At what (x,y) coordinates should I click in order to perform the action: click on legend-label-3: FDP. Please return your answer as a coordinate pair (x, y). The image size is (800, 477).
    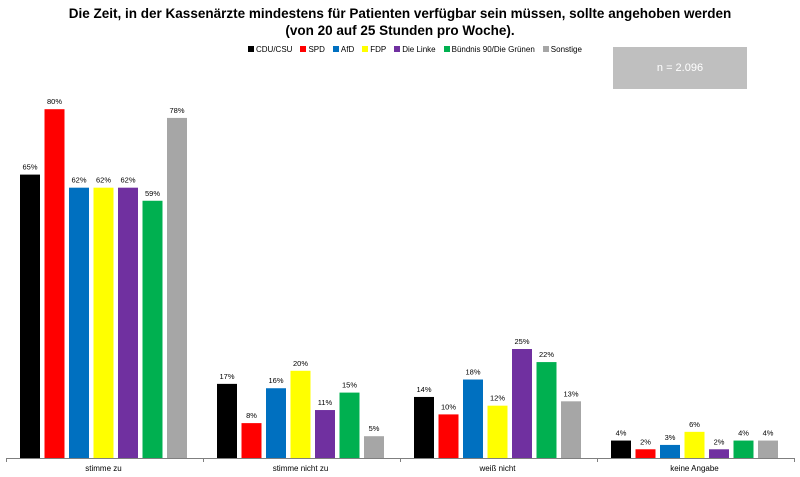
    Looking at the image, I should click on (378, 49).